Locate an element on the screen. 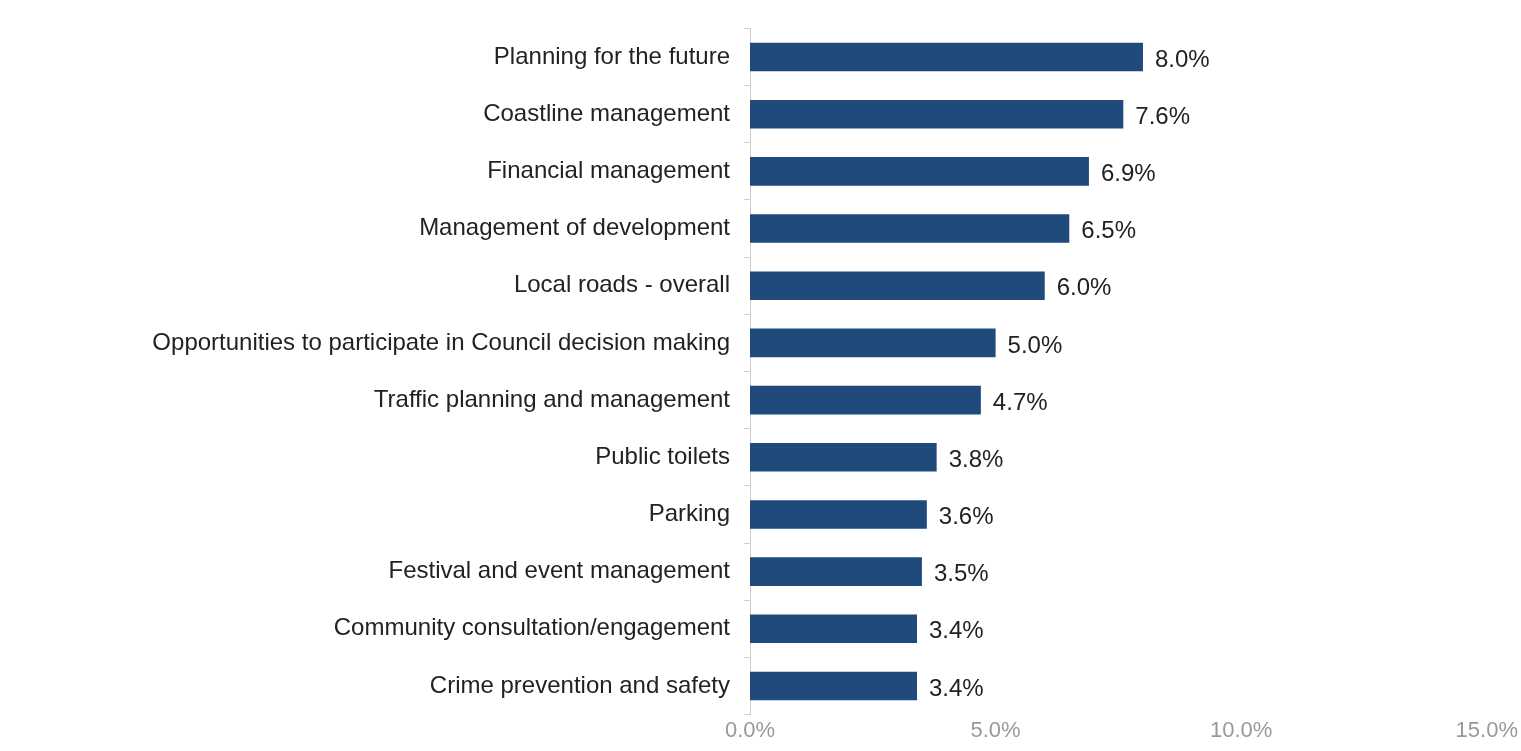 This screenshot has height=751, width=1521. data-label: 6.0% is located at coordinates (1084, 287).